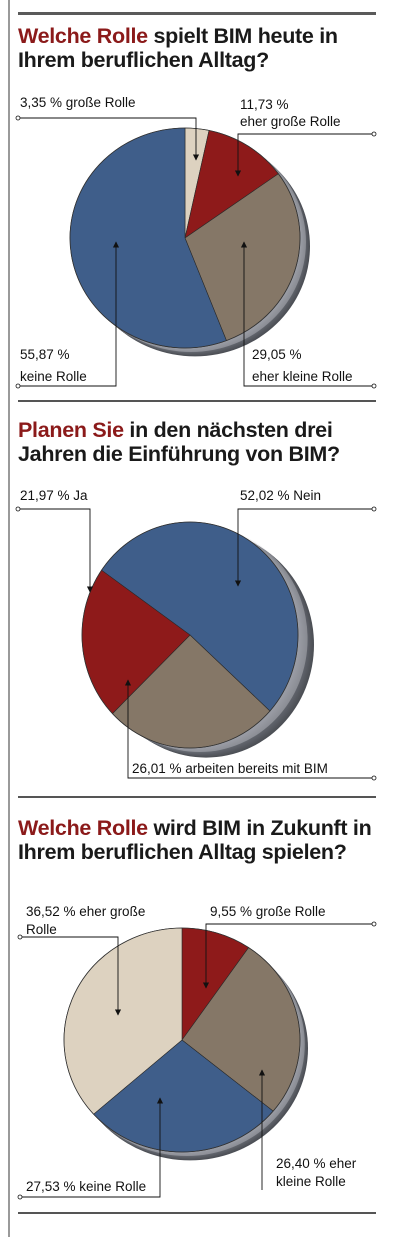  What do you see at coordinates (71, 430) in the screenshot?
I see `chart-2-title-highlight: Planen Sie` at bounding box center [71, 430].